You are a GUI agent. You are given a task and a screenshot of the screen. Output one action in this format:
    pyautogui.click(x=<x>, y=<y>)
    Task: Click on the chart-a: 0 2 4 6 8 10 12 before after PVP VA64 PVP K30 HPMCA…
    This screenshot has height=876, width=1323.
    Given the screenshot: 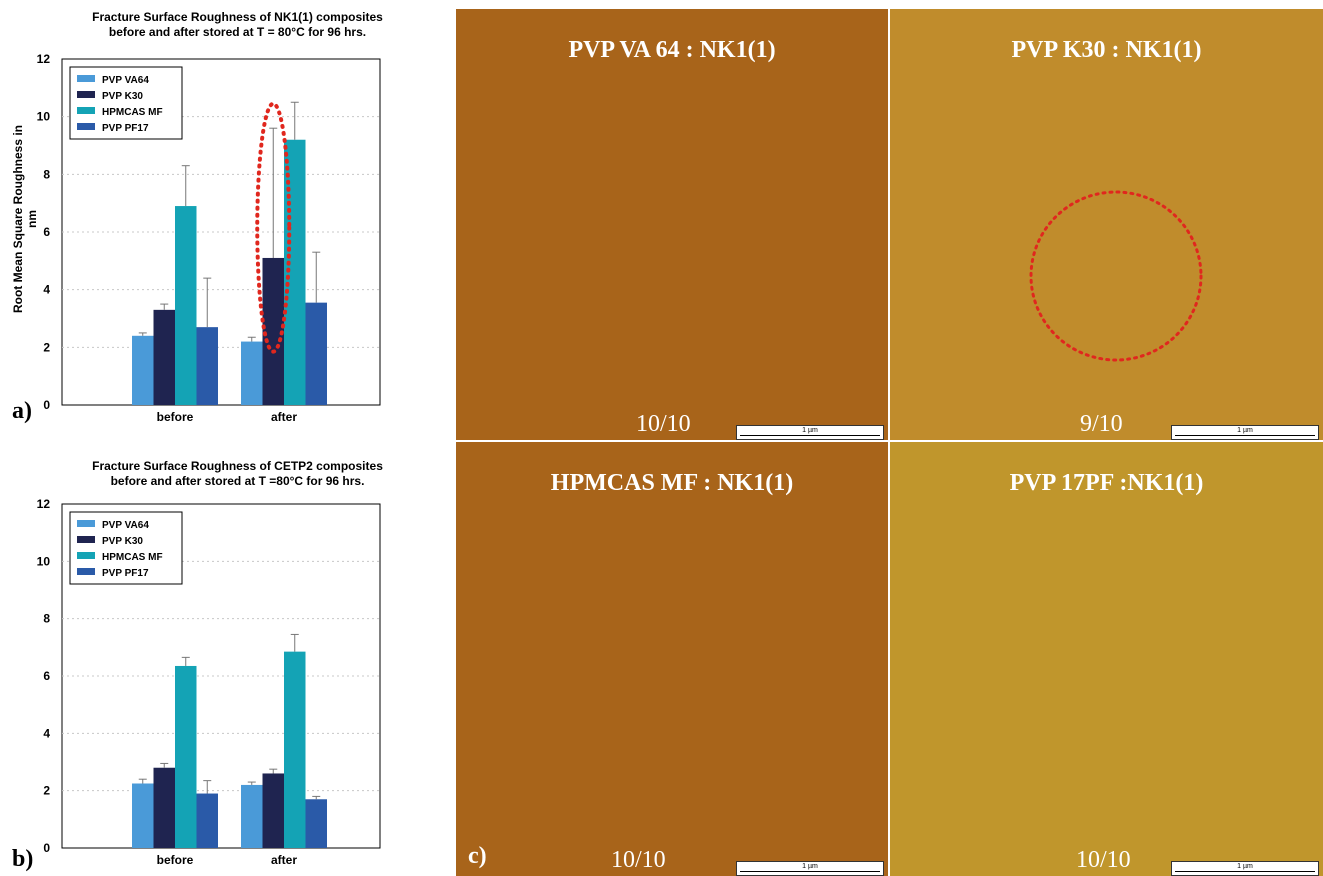 What is the action you would take?
    pyautogui.click(x=209, y=238)
    